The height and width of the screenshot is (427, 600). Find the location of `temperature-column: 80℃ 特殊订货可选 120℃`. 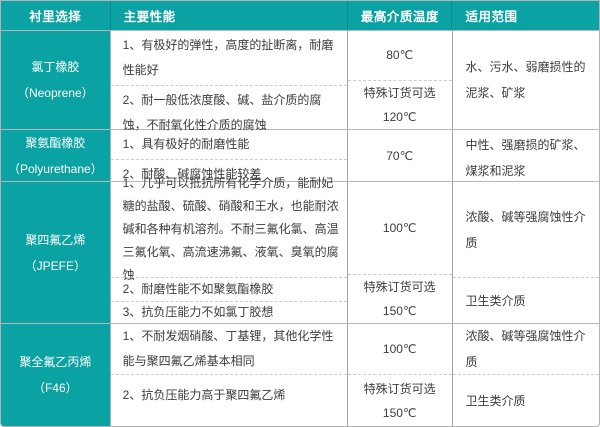

temperature-column: 80℃ 特殊订货可选 120℃ is located at coordinates (400, 80).